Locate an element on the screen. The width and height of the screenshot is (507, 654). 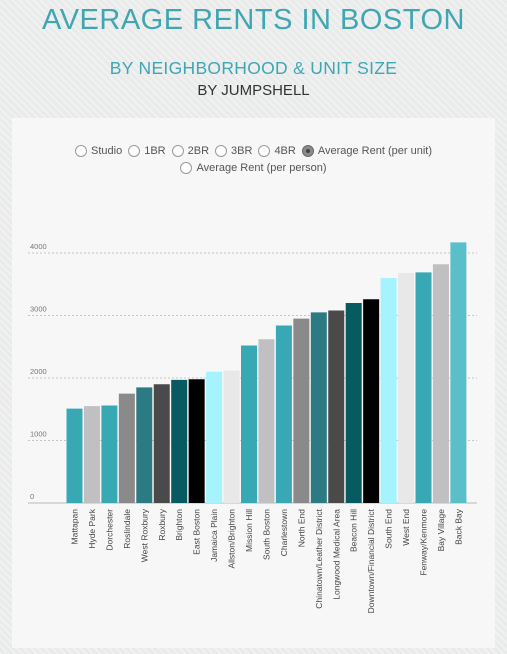
page-subtitle: BY NEIGHBORHOOD & UNIT SIZE is located at coordinates (253, 68).